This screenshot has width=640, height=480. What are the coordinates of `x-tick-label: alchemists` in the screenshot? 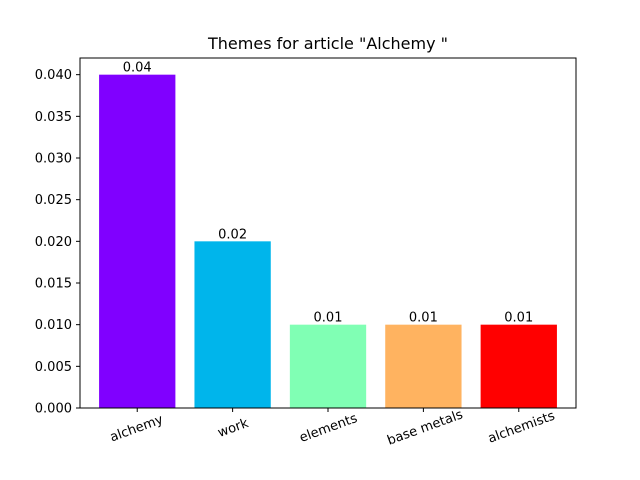 It's located at (521, 428).